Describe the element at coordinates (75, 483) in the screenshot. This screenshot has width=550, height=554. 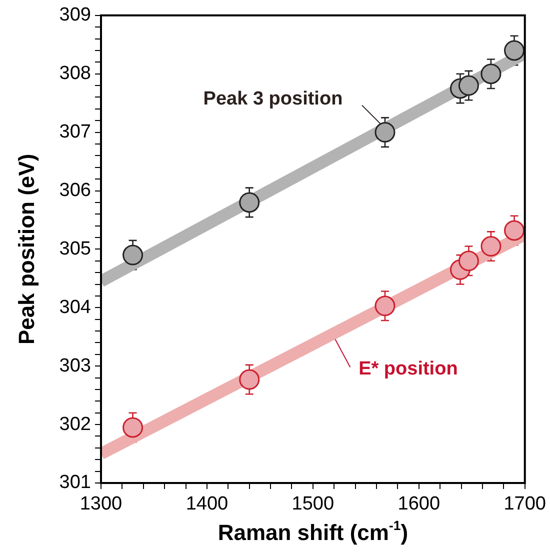
I see `y-tick-label: 301` at that location.